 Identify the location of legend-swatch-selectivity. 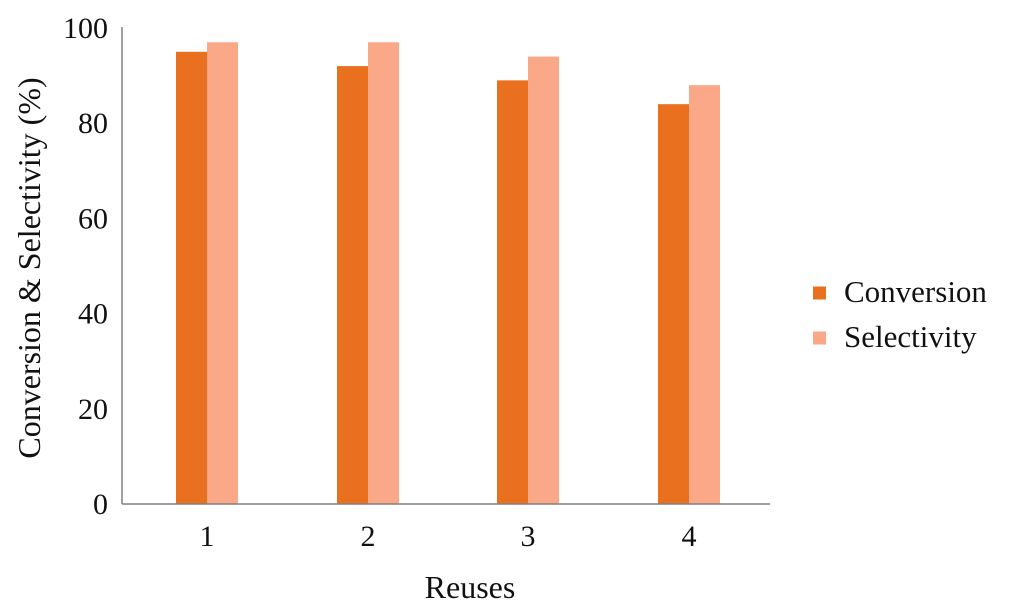
(819, 338).